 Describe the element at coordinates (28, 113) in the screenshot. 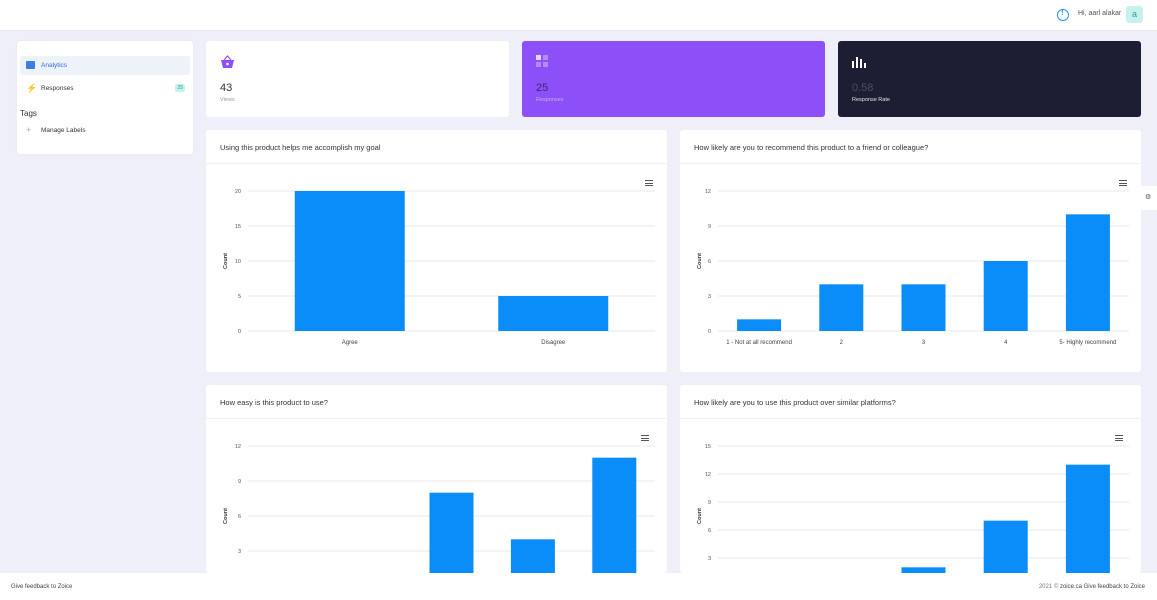

I see `tags-heading: Tags` at that location.